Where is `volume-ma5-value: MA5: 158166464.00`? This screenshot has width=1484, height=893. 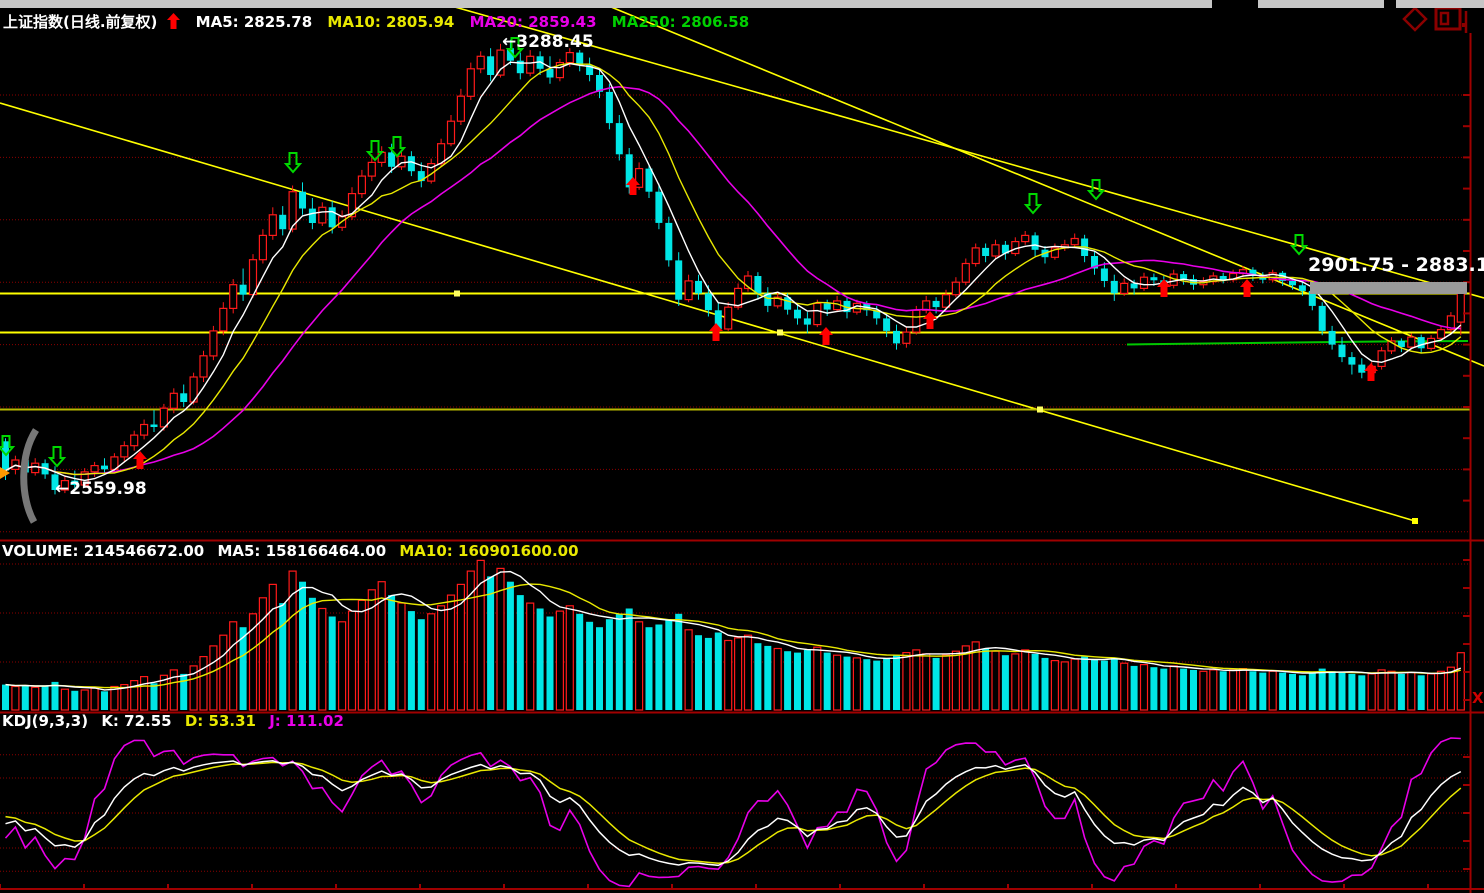
volume-ma5-value: MA5: 158166464.00 is located at coordinates (302, 551).